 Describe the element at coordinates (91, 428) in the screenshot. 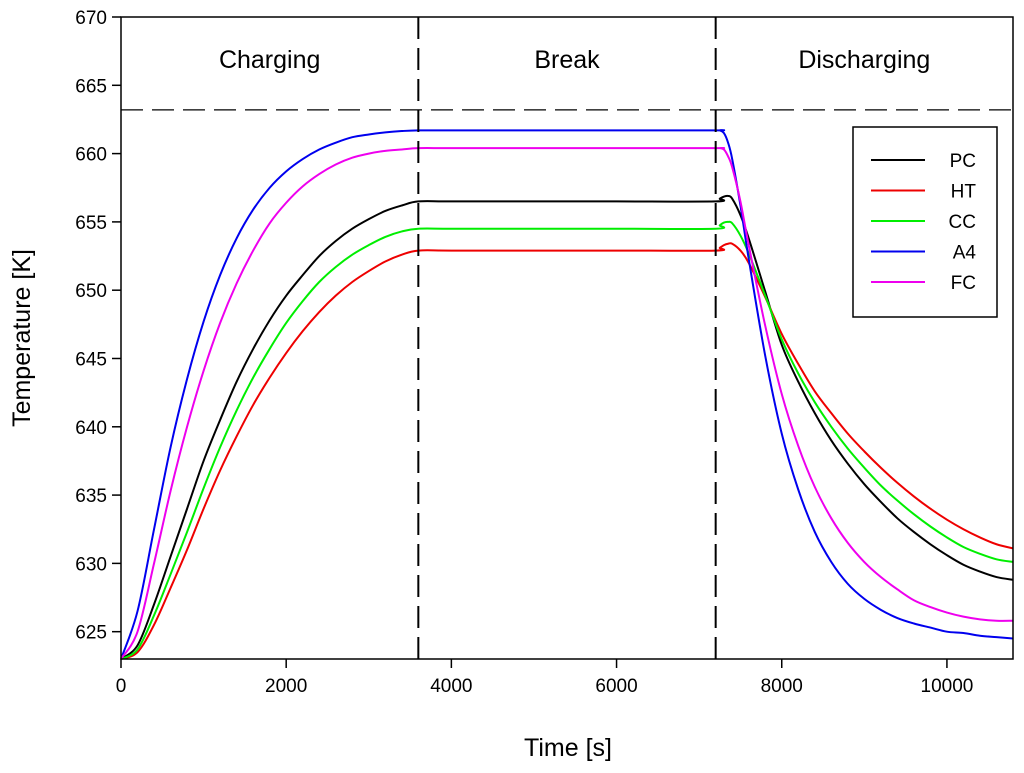

I see `y-tick-label: 640` at that location.